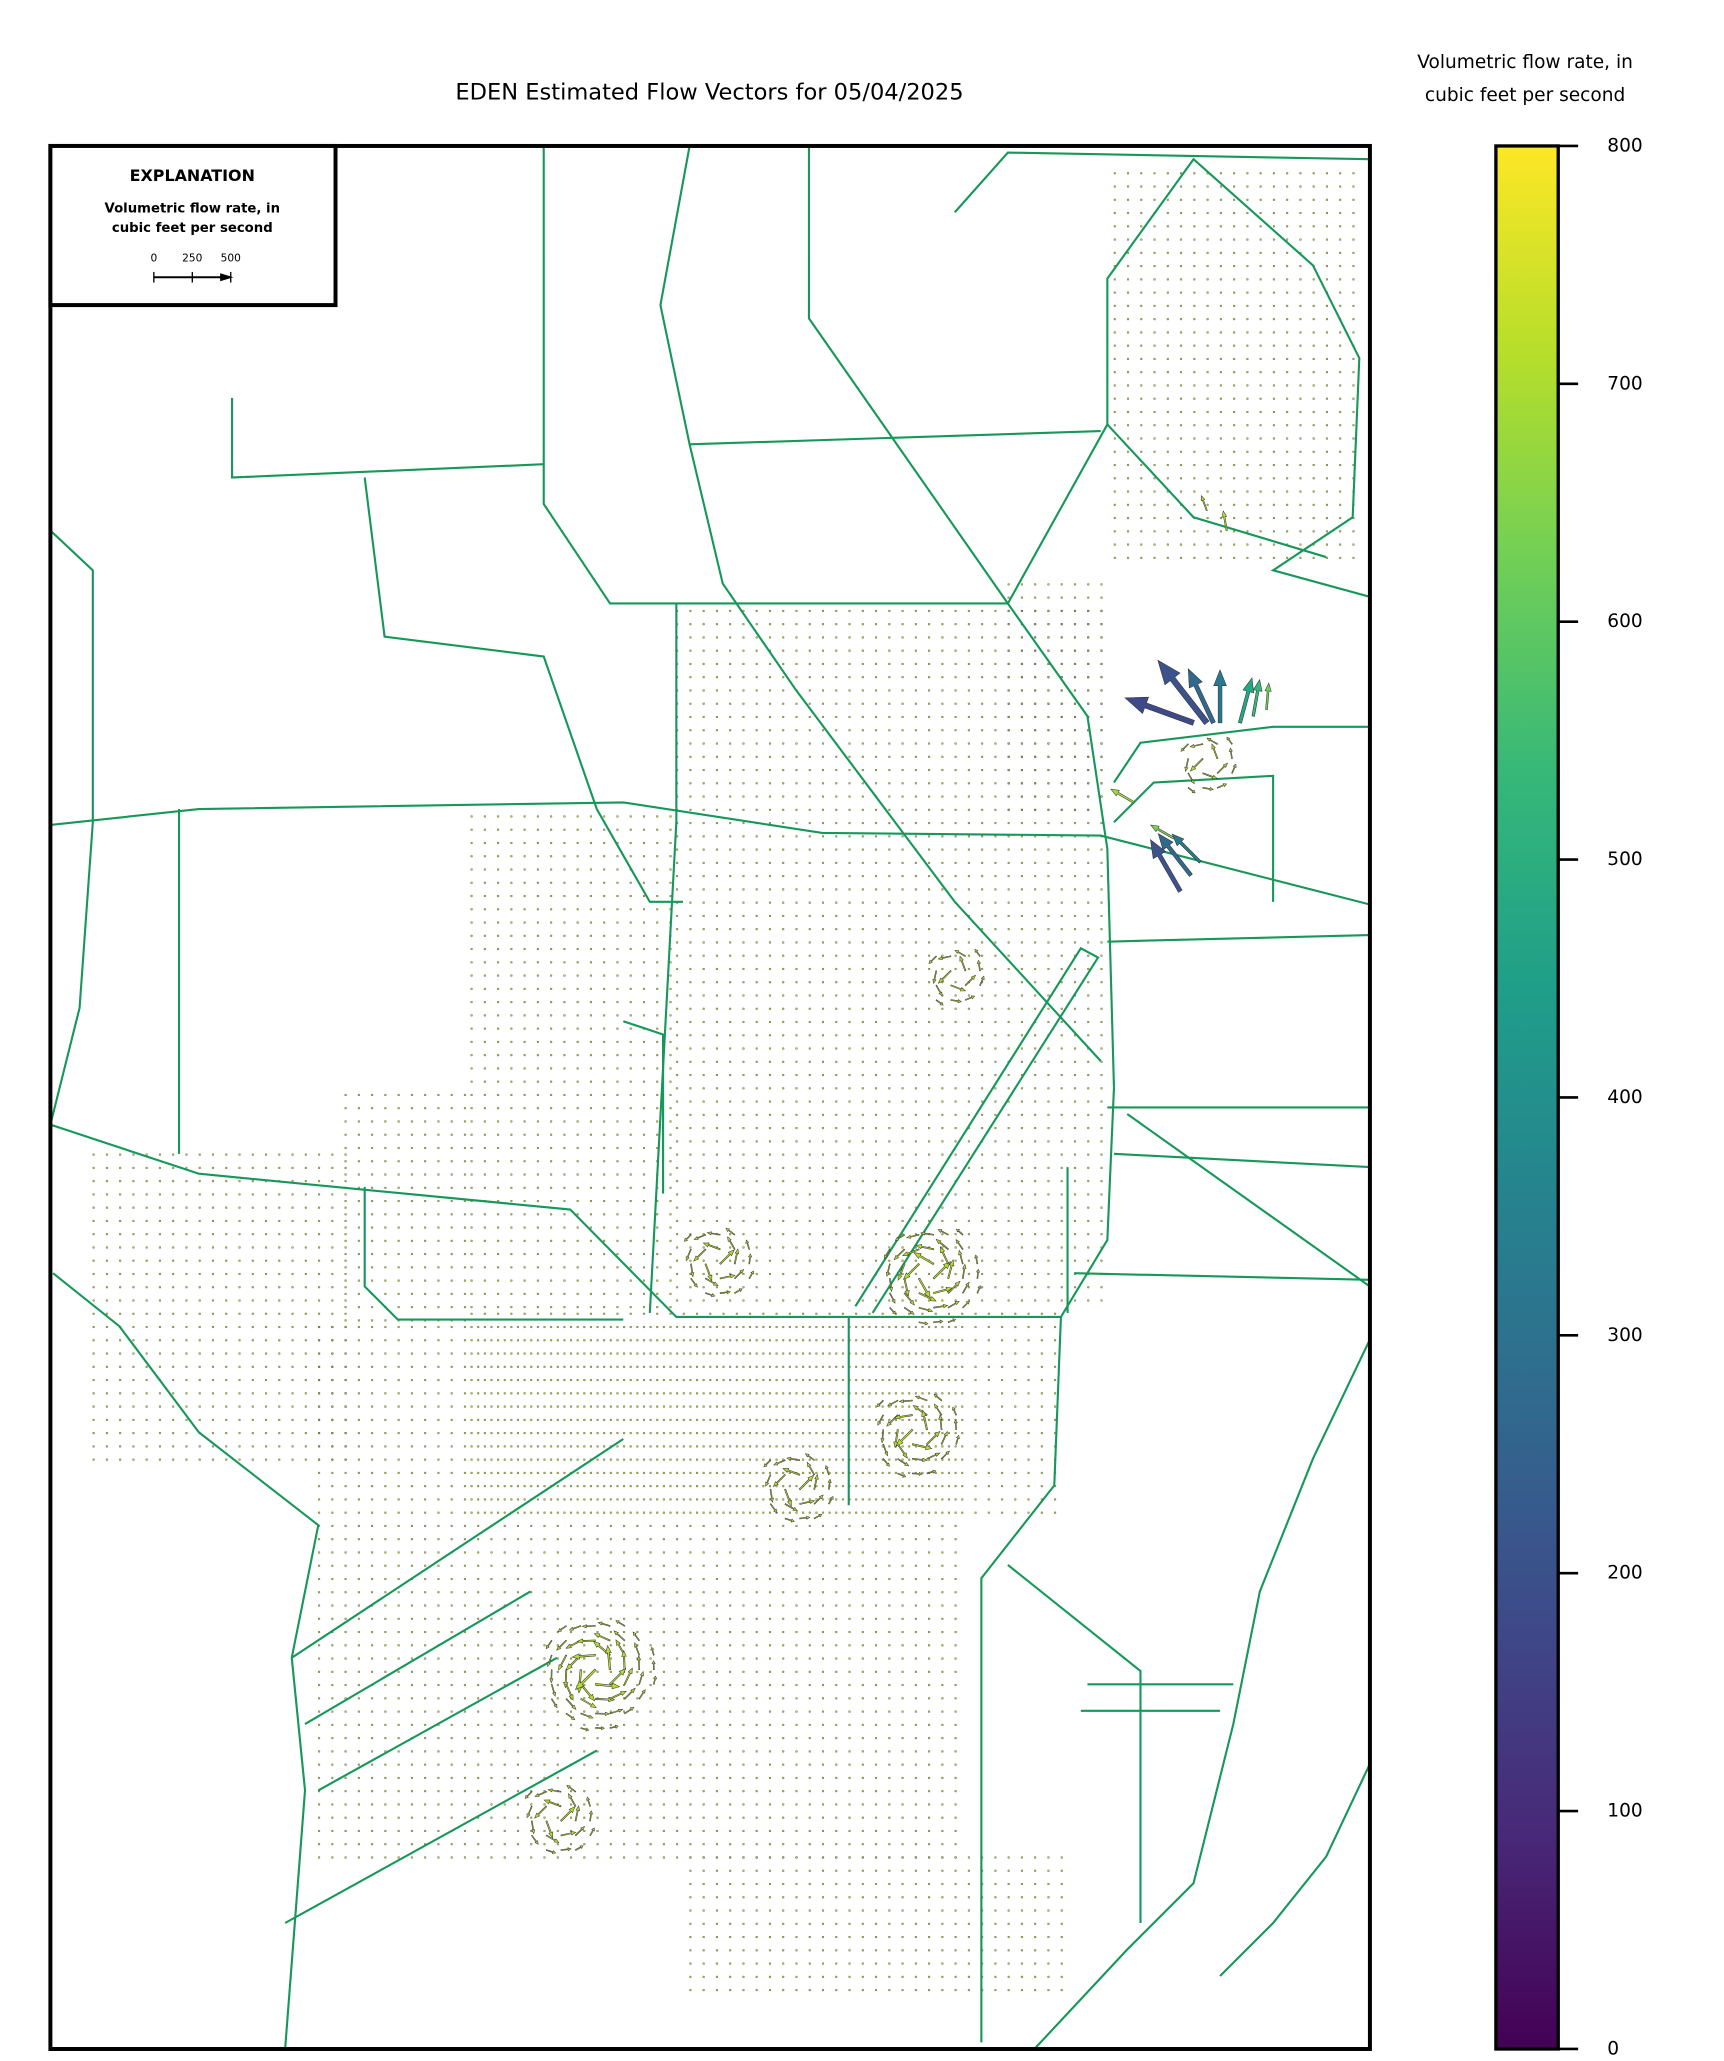 This screenshot has height=2061, width=1724. Describe the element at coordinates (1525, 62) in the screenshot. I see `colorbar-label: Volumetric flow rate, in` at that location.